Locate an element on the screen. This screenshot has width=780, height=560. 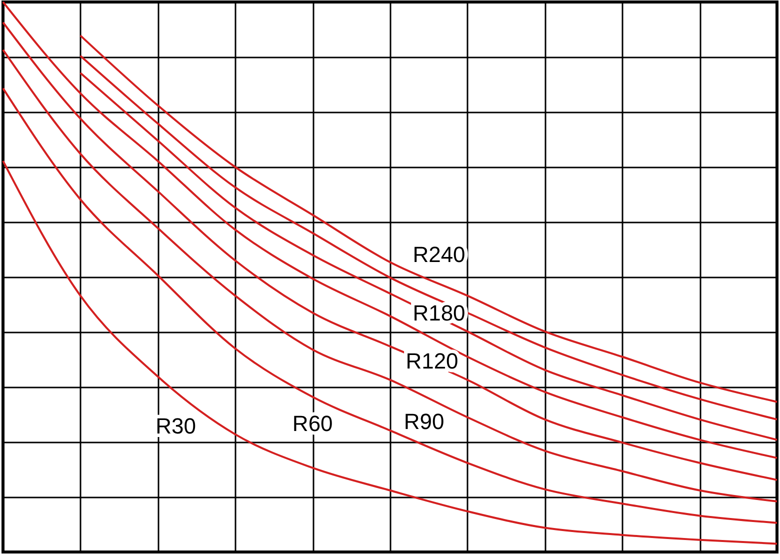
series-label: R240 is located at coordinates (439, 255).